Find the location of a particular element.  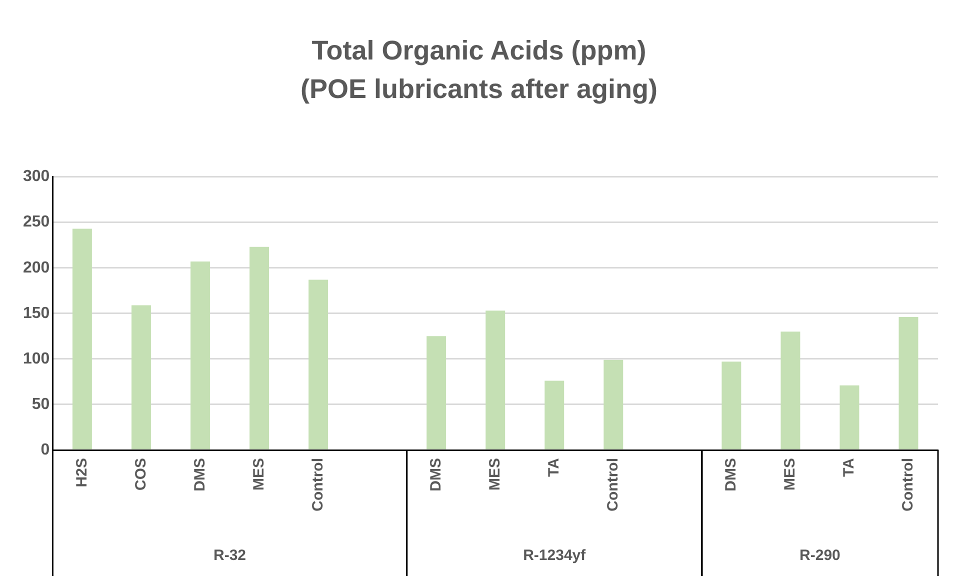

chart-title: Total Organic Acids (ppm) is located at coordinates (479, 51).